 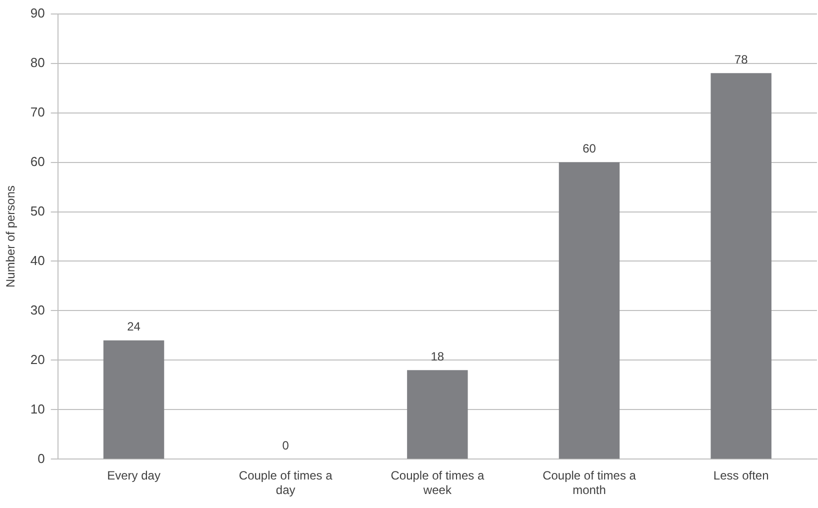 What do you see at coordinates (37, 359) in the screenshot?
I see `y-tick-label: 20` at bounding box center [37, 359].